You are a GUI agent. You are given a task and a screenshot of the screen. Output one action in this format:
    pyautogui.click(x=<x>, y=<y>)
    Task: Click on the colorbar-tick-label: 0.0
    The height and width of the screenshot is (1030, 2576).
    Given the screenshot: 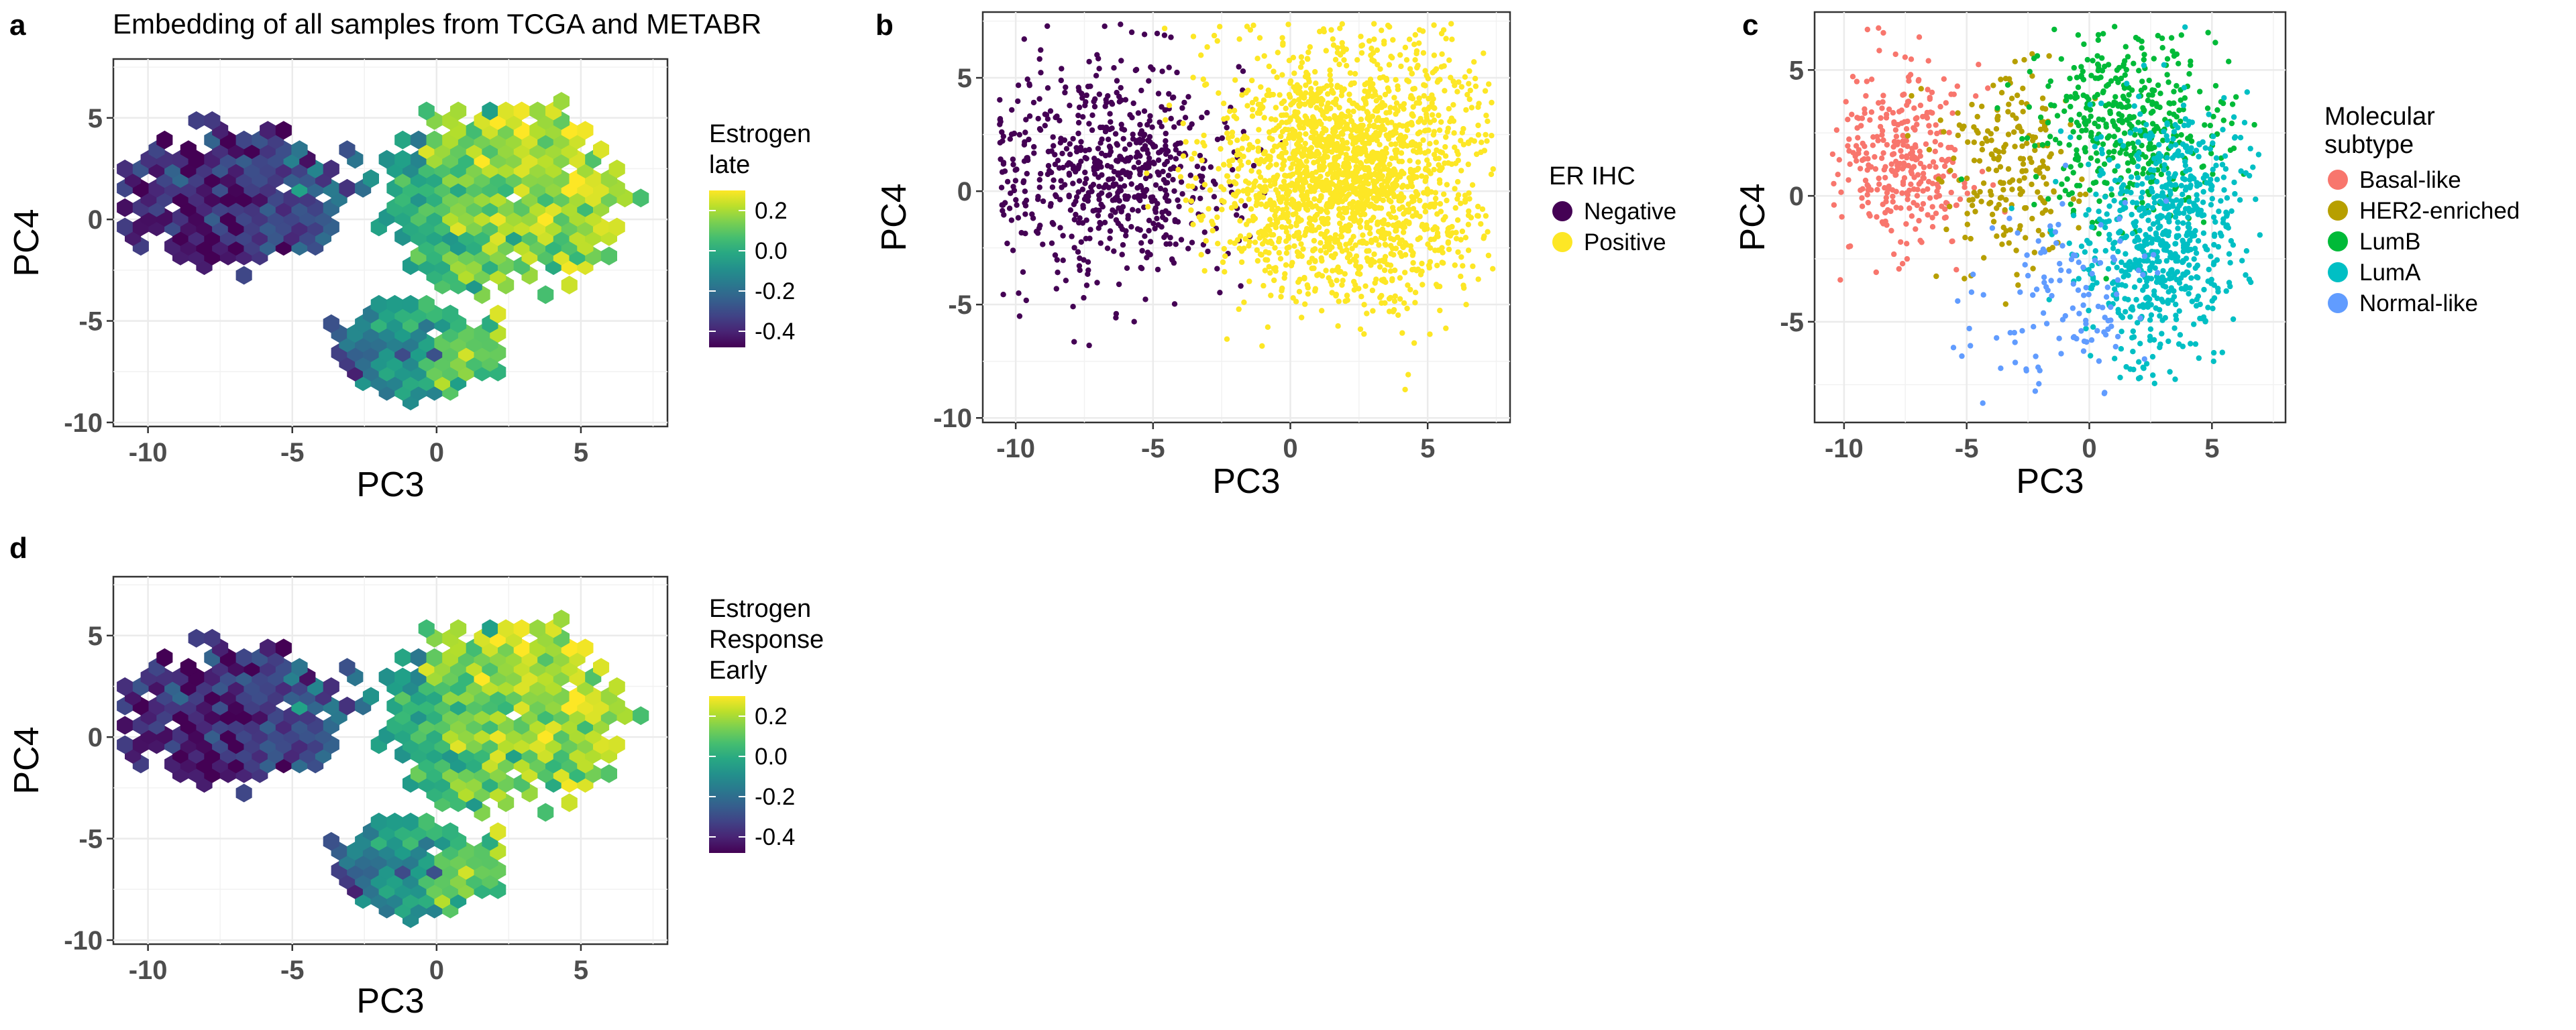 What is the action you would take?
    pyautogui.click(x=771, y=251)
    